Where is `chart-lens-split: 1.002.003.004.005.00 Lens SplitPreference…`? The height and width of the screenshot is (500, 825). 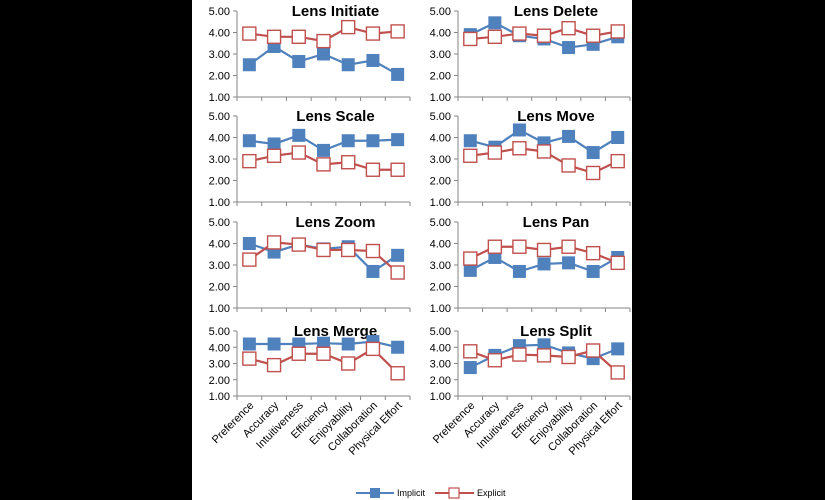
chart-lens-split: 1.002.003.004.005.00 Lens SplitPreference… is located at coordinates (530, 390).